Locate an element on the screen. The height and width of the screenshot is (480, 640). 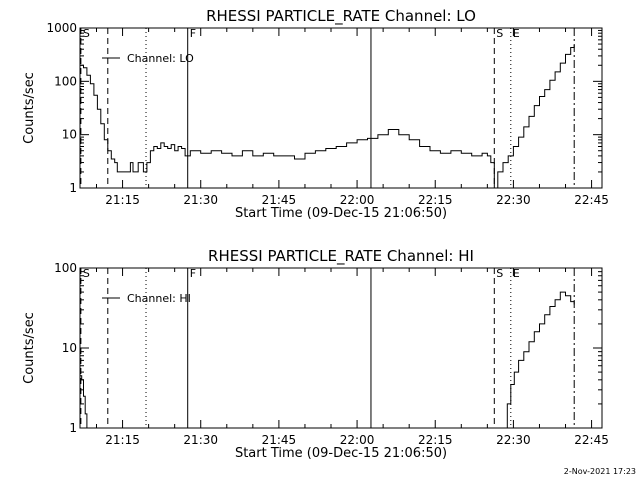
chart-title: RHESSI PARTICLE_RATE Channel: LO is located at coordinates (341, 16).